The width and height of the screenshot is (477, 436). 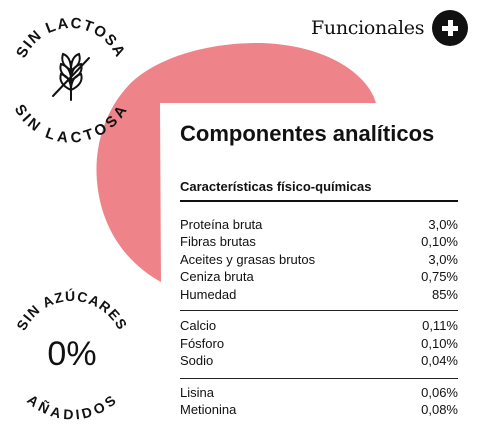 What do you see at coordinates (319, 343) in the screenshot?
I see `table-row: Fósforo 0,10%` at bounding box center [319, 343].